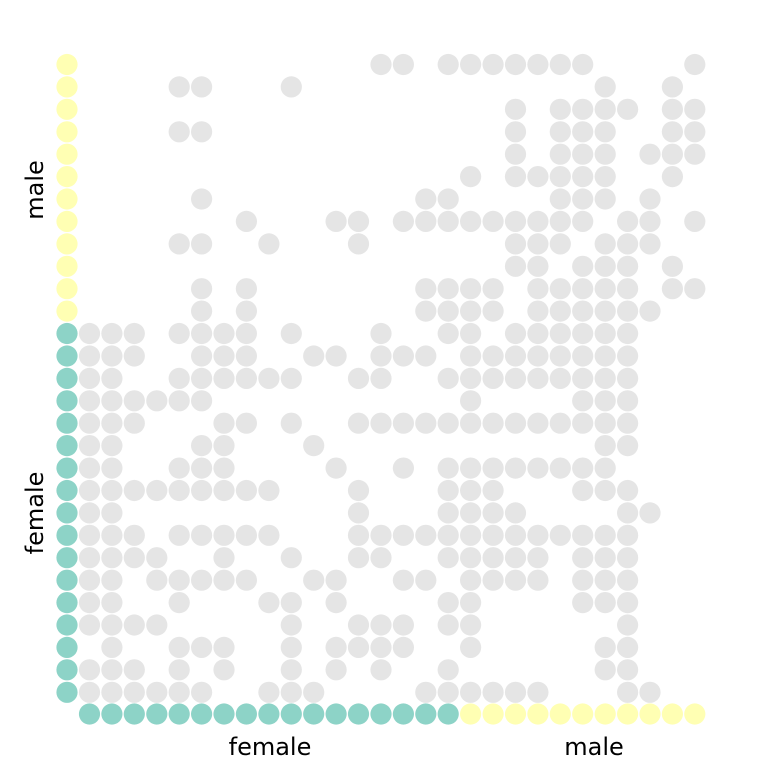 This screenshot has height=782, width=781. What do you see at coordinates (67, 289) in the screenshot?
I see `row-marker-male` at bounding box center [67, 289].